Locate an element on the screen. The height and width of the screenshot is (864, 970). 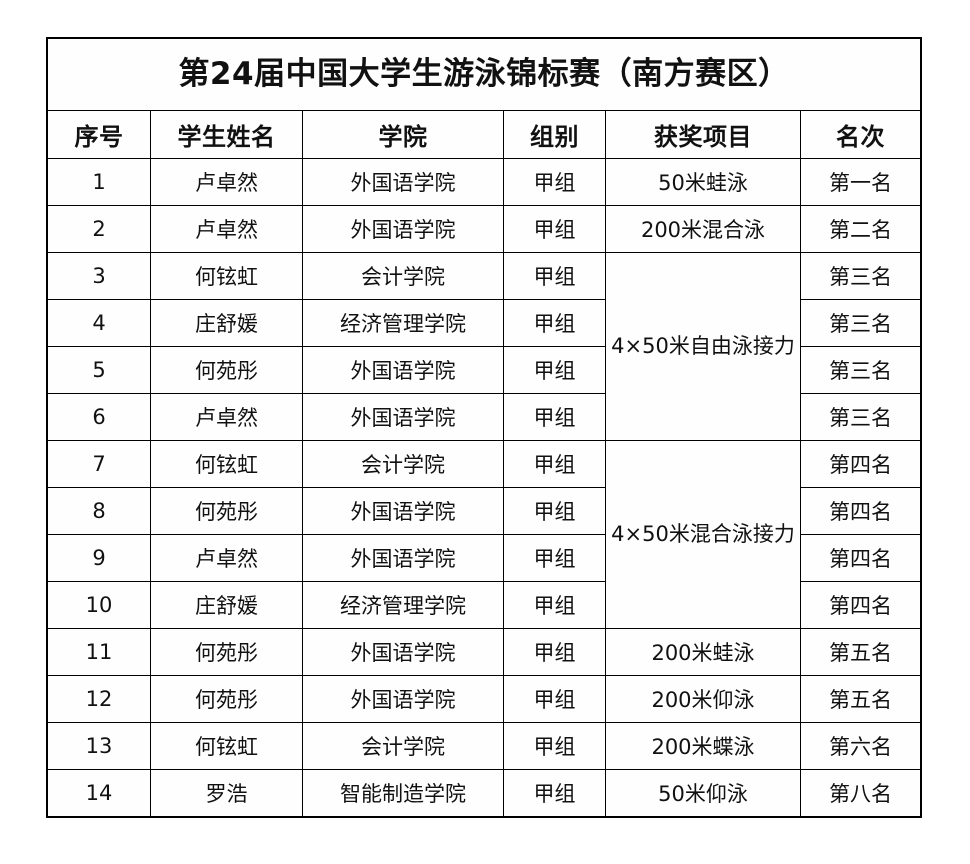
cell-index: 13 is located at coordinates (99, 746).